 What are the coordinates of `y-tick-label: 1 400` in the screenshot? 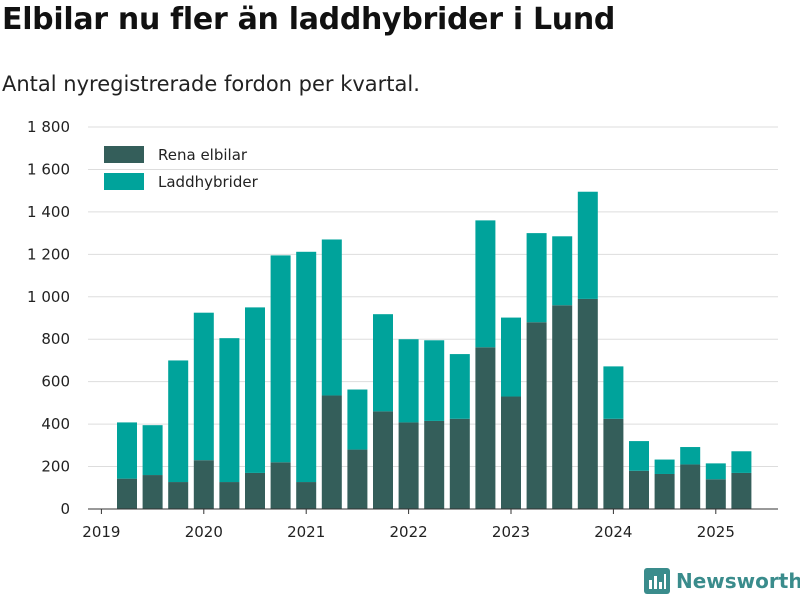 It's located at (48, 212).